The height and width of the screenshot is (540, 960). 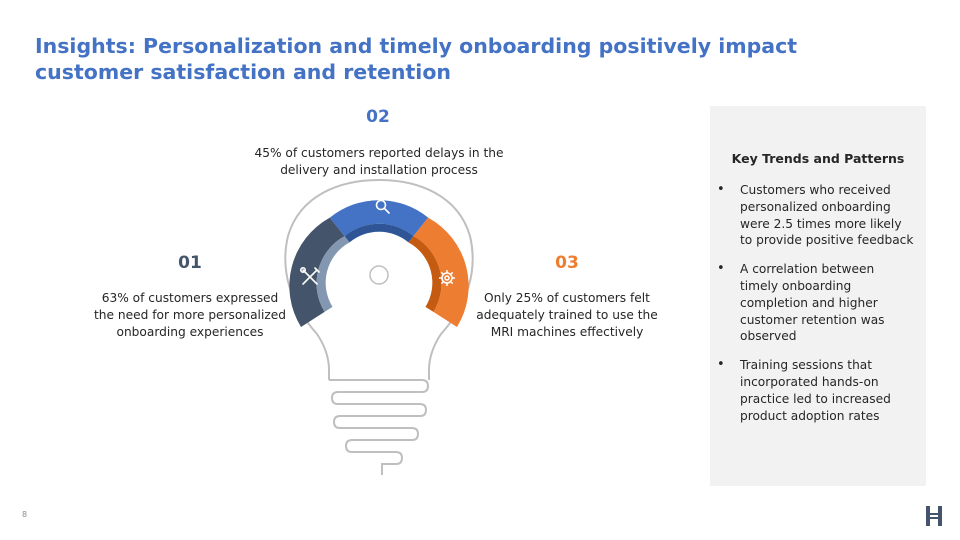 What do you see at coordinates (378, 117) in the screenshot?
I see `step-02-number: 02` at bounding box center [378, 117].